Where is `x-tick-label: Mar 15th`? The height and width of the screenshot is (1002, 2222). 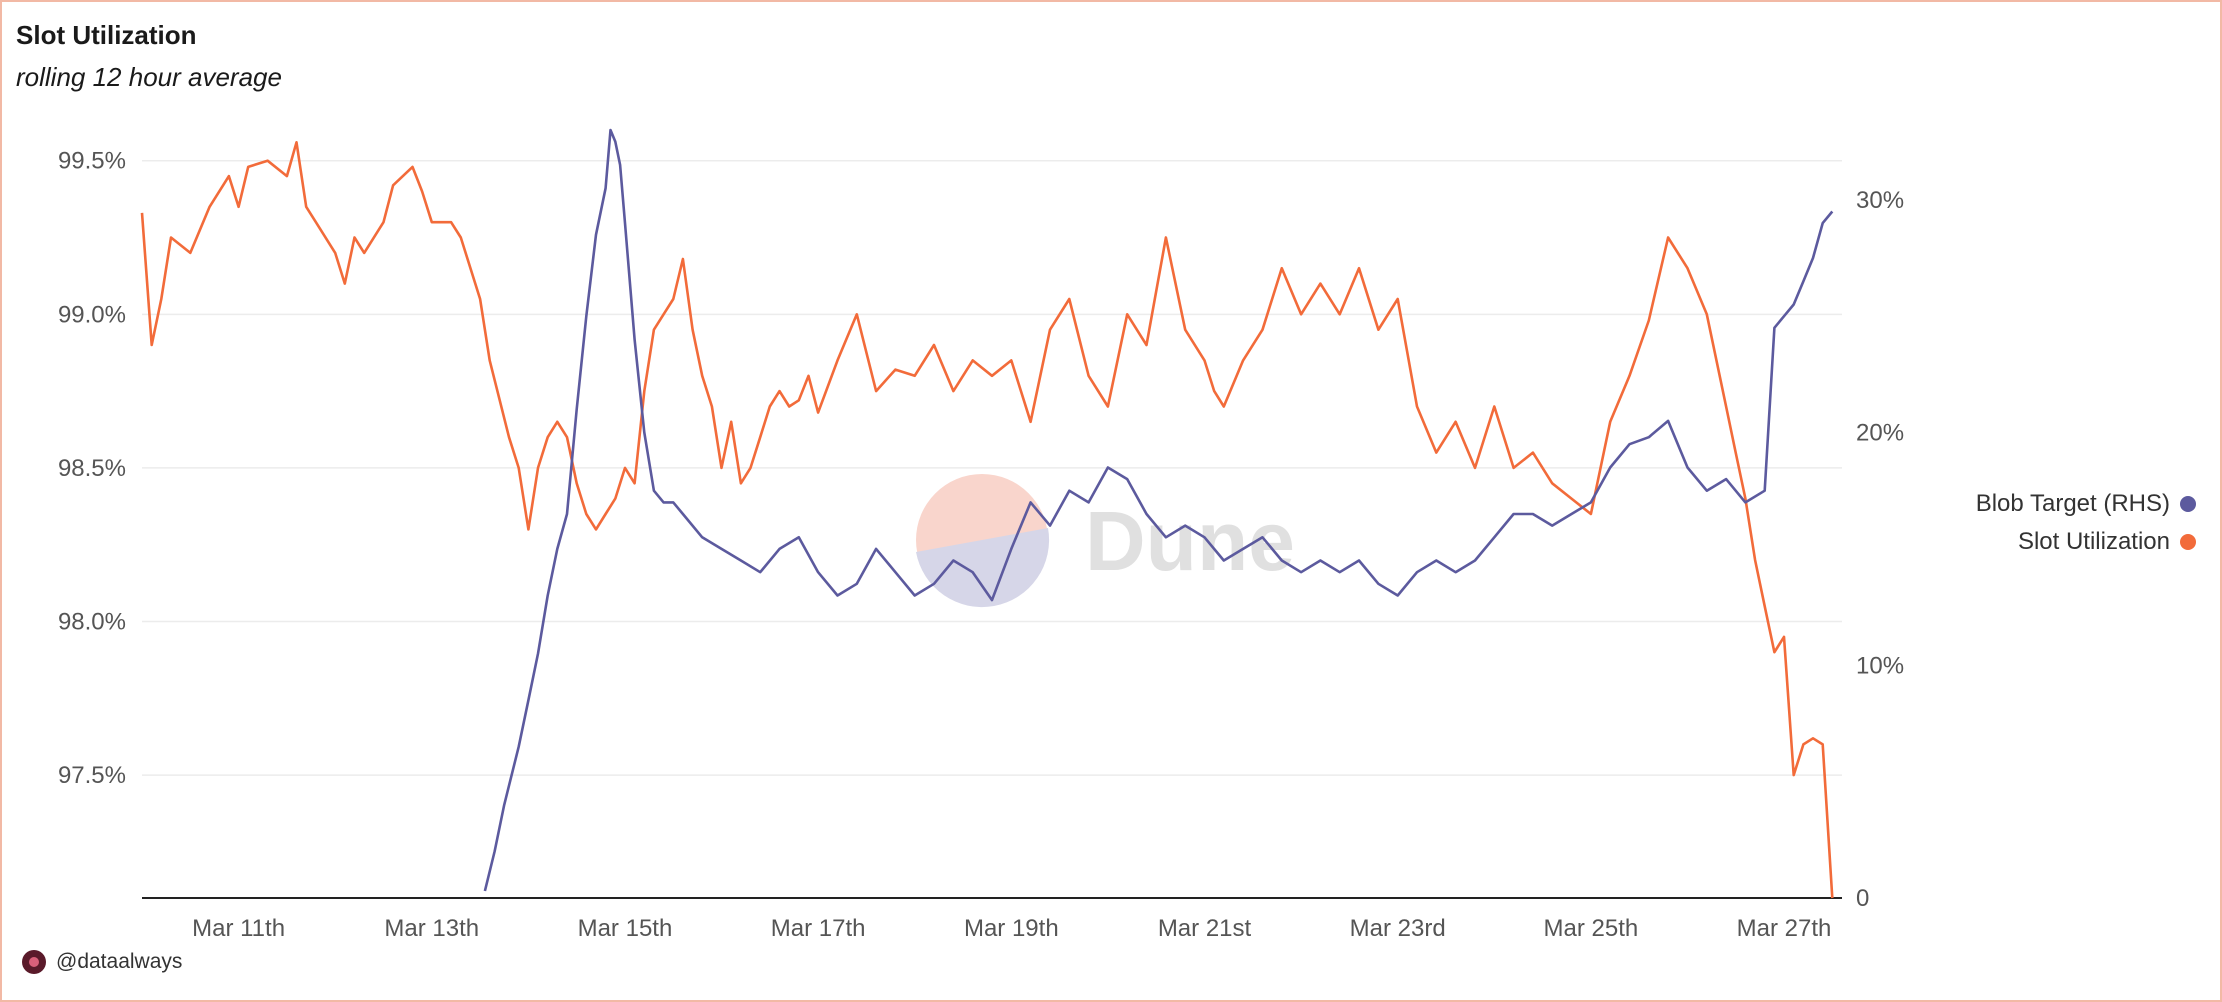 x-tick-label: Mar 15th is located at coordinates (625, 928).